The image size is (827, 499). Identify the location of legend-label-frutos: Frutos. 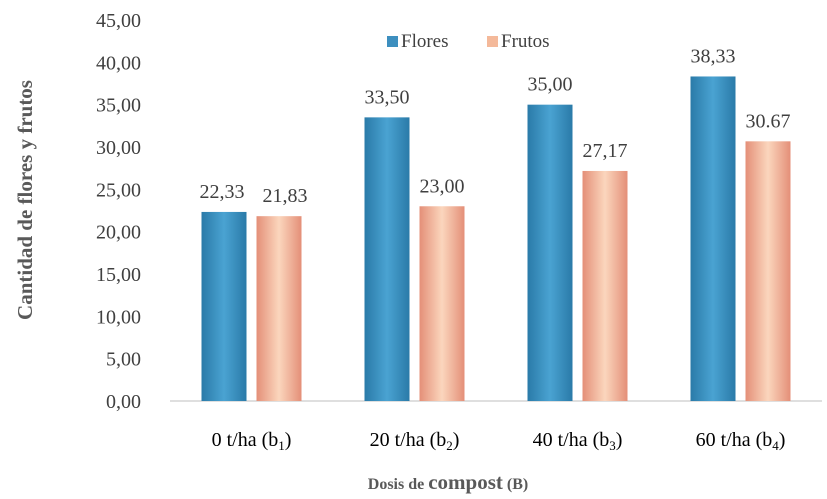
(525, 41).